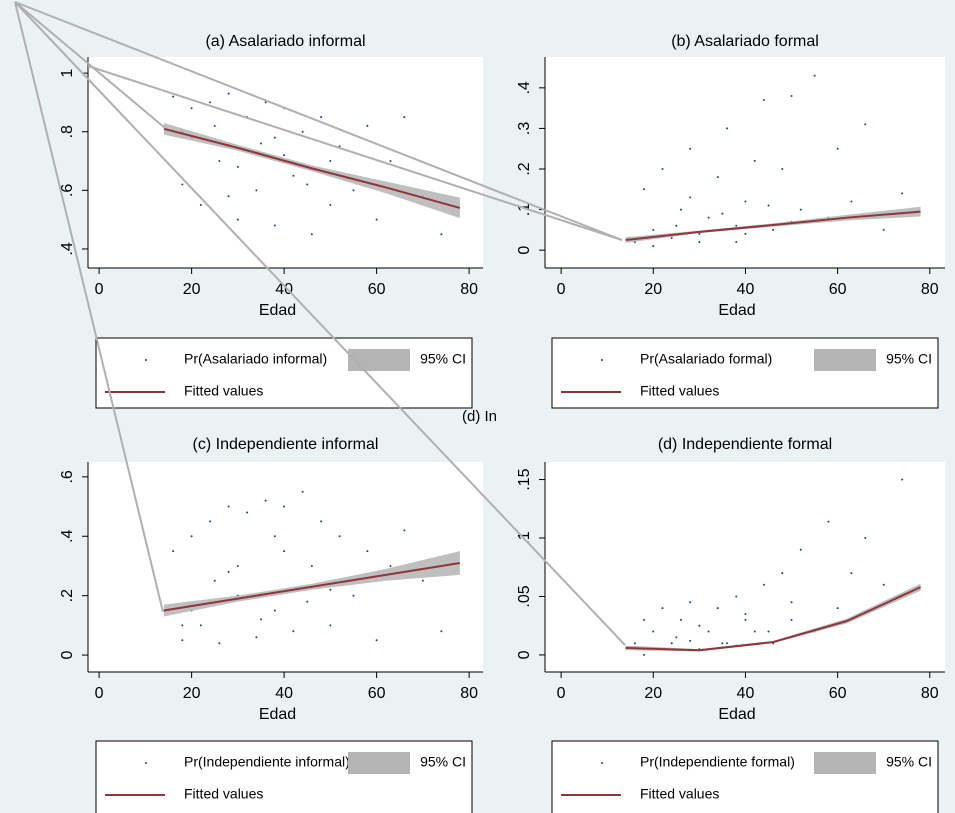  I want to click on legend-swatch, so click(379, 763).